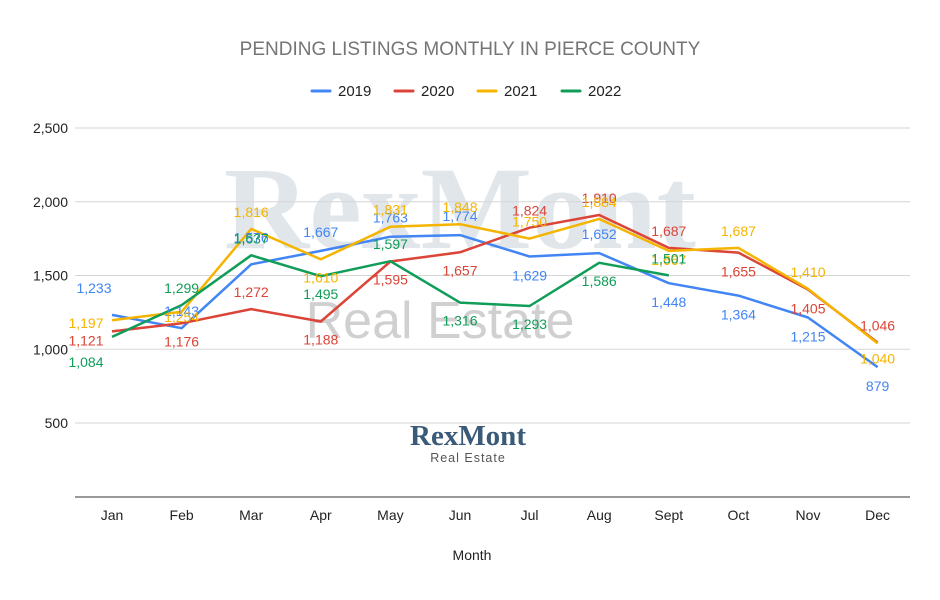  What do you see at coordinates (93, 288) in the screenshot?
I see `data-label-2019: 1,233` at bounding box center [93, 288].